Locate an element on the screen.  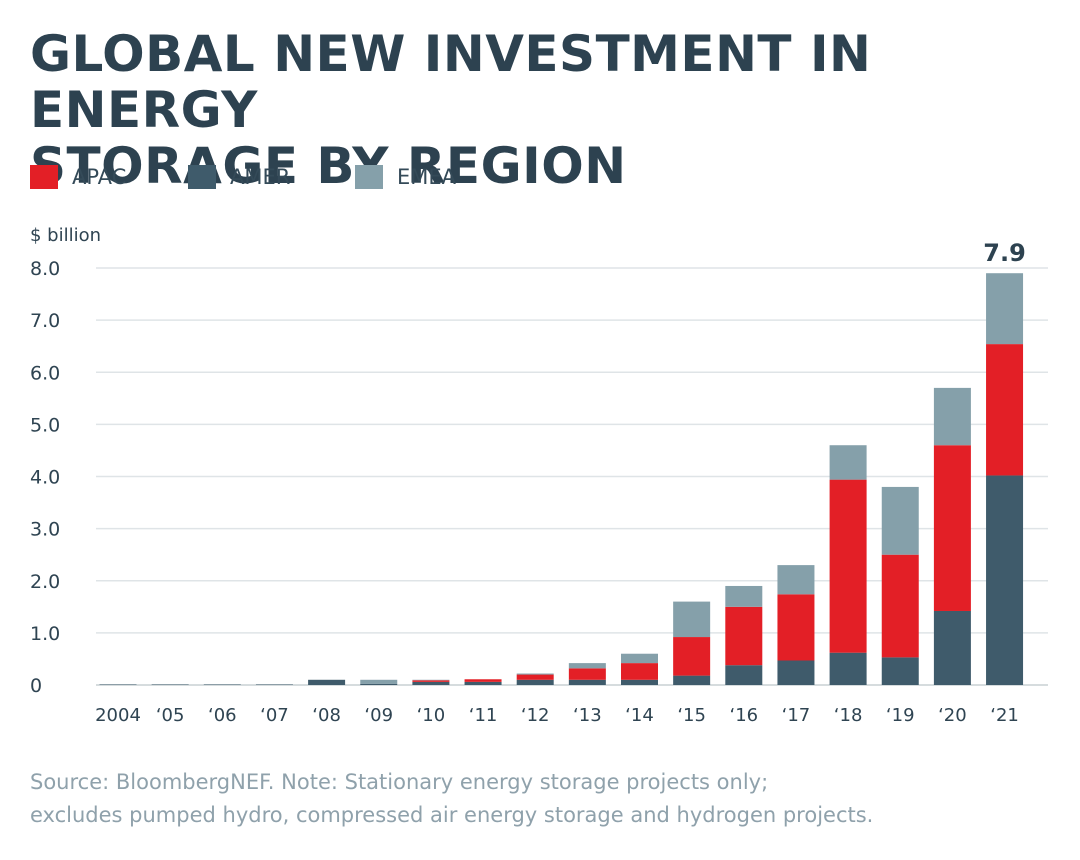
x-tick-label: ‘15 is located at coordinates (691, 715).